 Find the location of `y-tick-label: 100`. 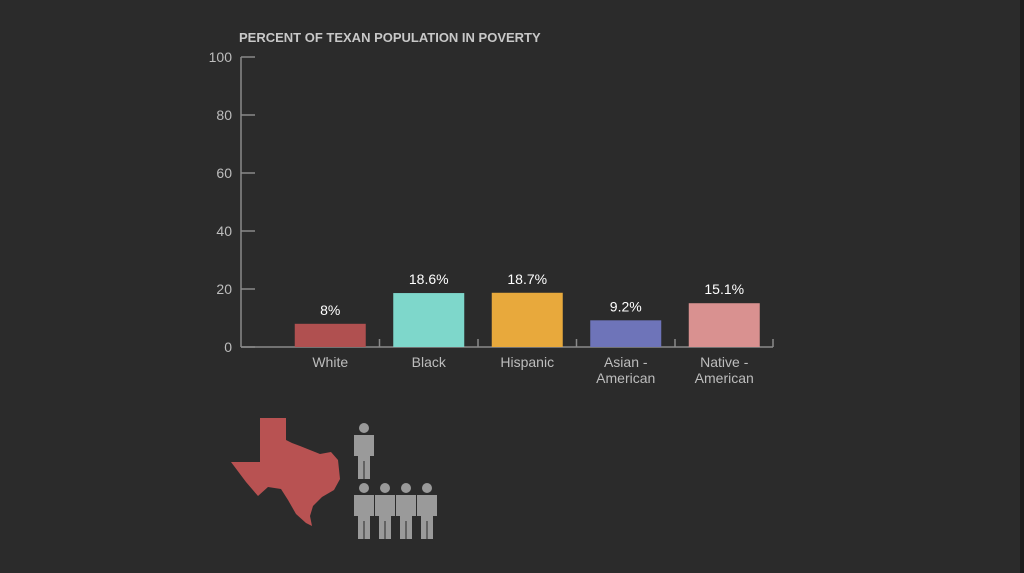

y-tick-label: 100 is located at coordinates (221, 57).